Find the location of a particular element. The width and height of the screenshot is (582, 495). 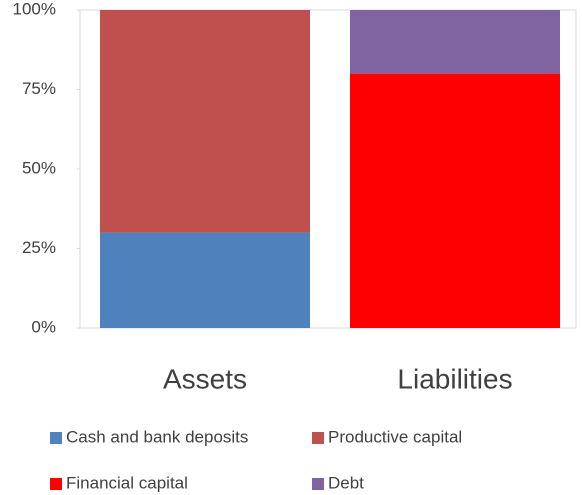

y-tick-label: 75% is located at coordinates (39, 88).